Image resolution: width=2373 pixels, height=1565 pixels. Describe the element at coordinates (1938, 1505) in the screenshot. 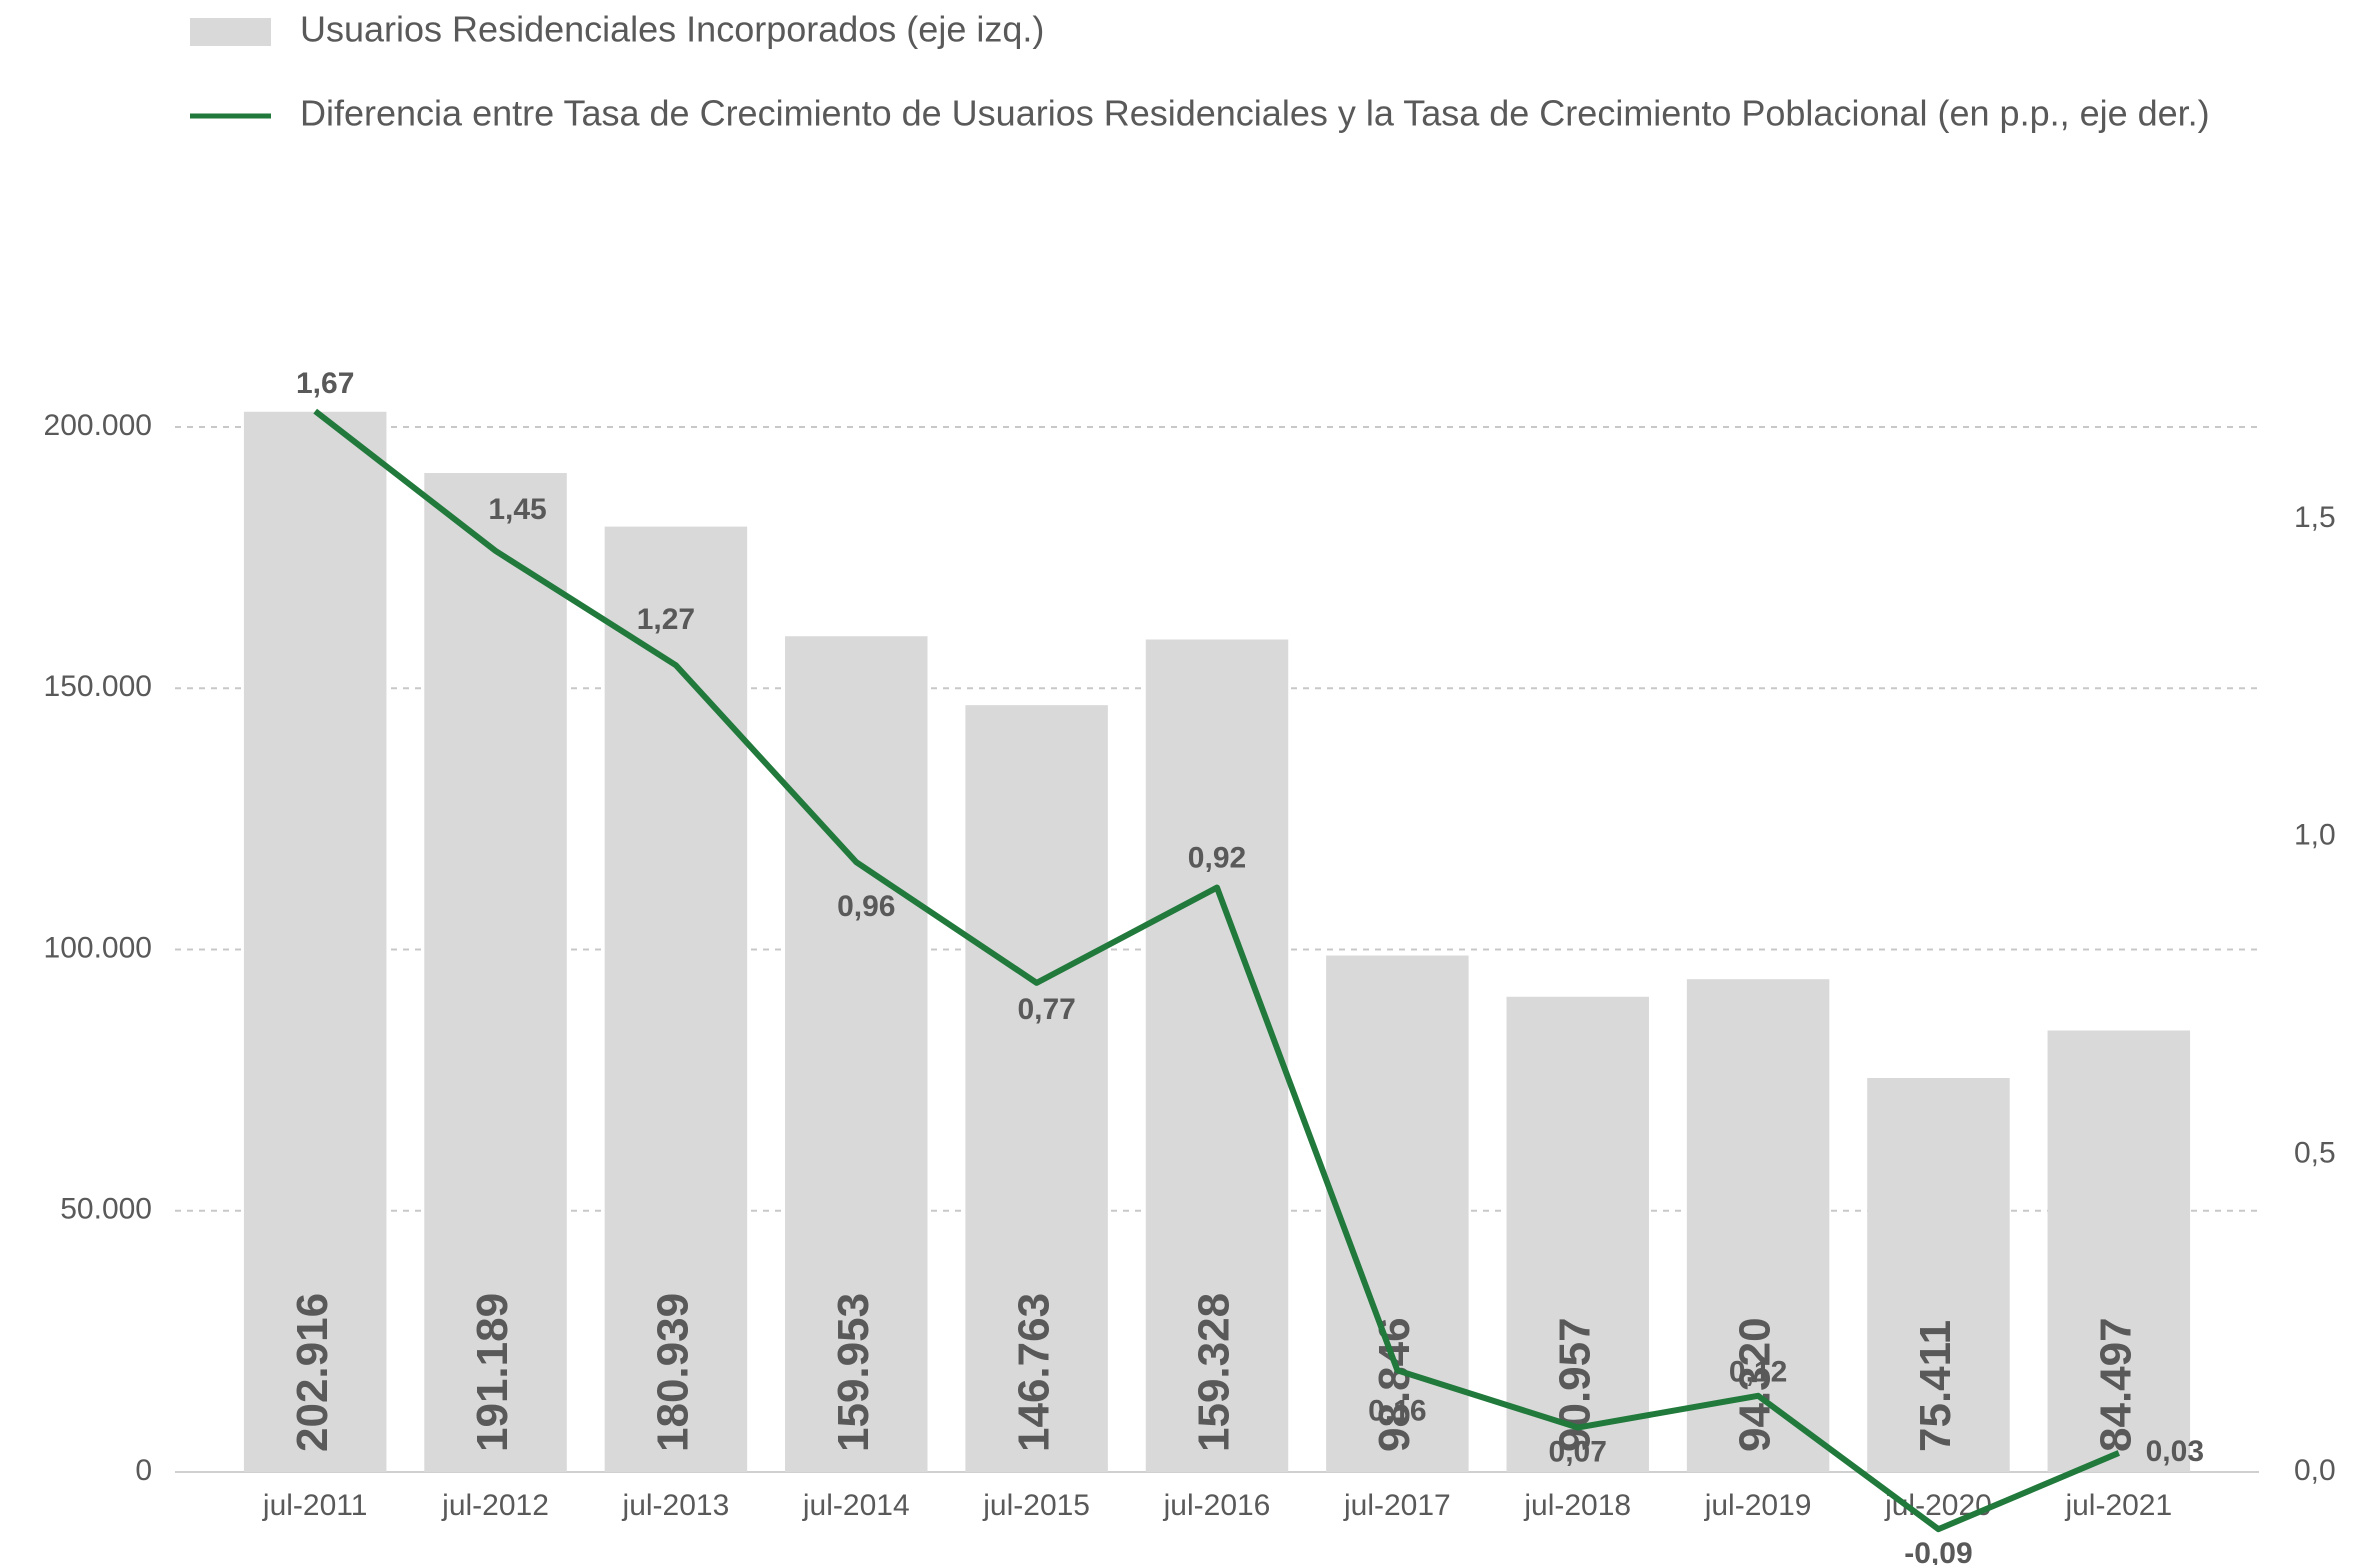

I see `x-tick-label: jul-2020` at that location.